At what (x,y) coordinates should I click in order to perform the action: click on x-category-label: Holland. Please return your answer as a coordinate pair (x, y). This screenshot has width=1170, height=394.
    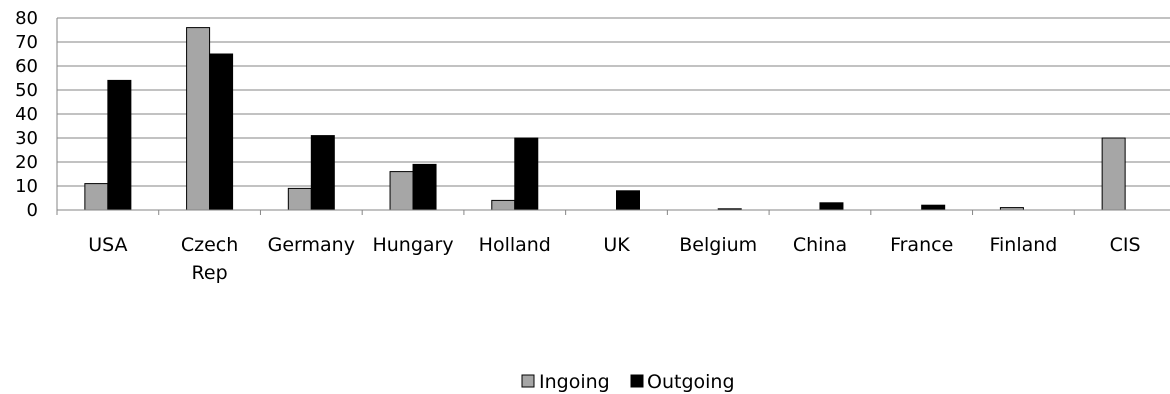
    Looking at the image, I should click on (515, 245).